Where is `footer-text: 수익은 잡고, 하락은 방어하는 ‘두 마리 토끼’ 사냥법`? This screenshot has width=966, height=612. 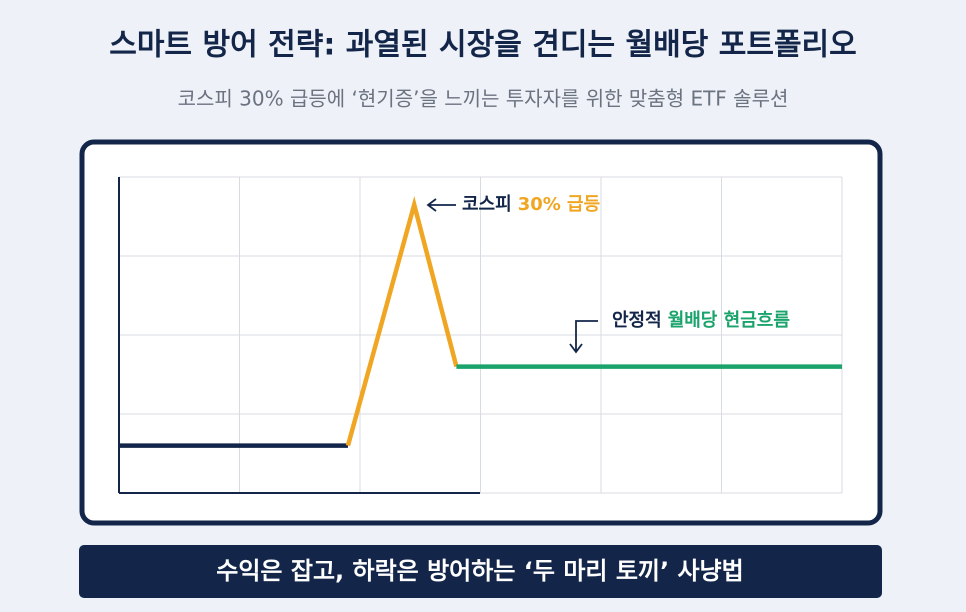 footer-text: 수익은 잡고, 하락은 방어하는 ‘두 마리 토끼’ 사냥법 is located at coordinates (479, 571).